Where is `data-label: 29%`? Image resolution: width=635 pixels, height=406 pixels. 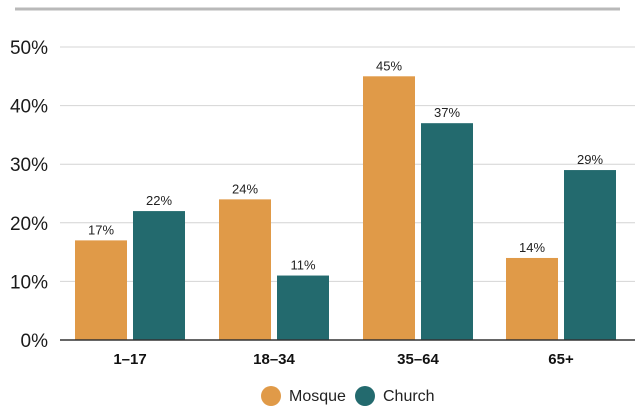
data-label: 29% is located at coordinates (590, 159).